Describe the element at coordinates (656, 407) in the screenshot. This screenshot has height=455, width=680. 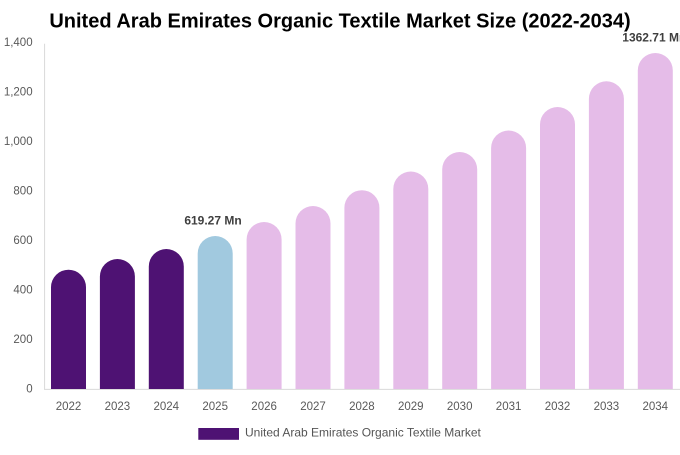
I see `svg-text: 2034` at that location.